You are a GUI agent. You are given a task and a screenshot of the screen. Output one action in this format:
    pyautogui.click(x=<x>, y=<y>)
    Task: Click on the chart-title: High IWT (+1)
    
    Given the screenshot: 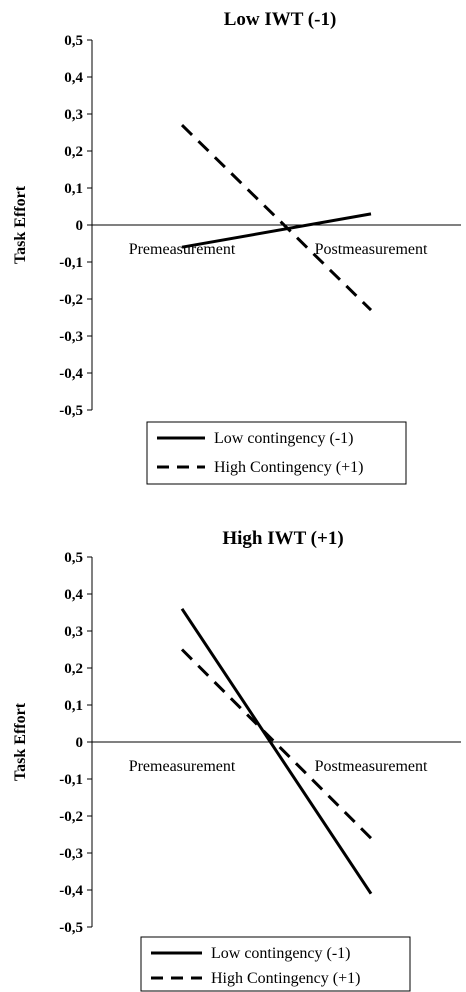 What is the action you would take?
    pyautogui.click(x=282, y=538)
    